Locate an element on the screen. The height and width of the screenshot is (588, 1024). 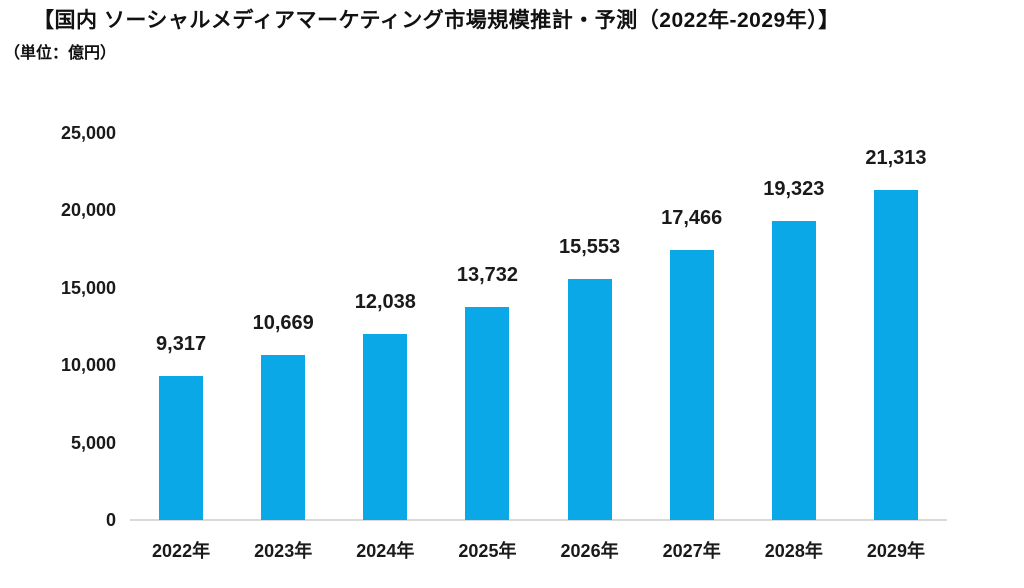
value-label-2027: 17,466 is located at coordinates (692, 217).